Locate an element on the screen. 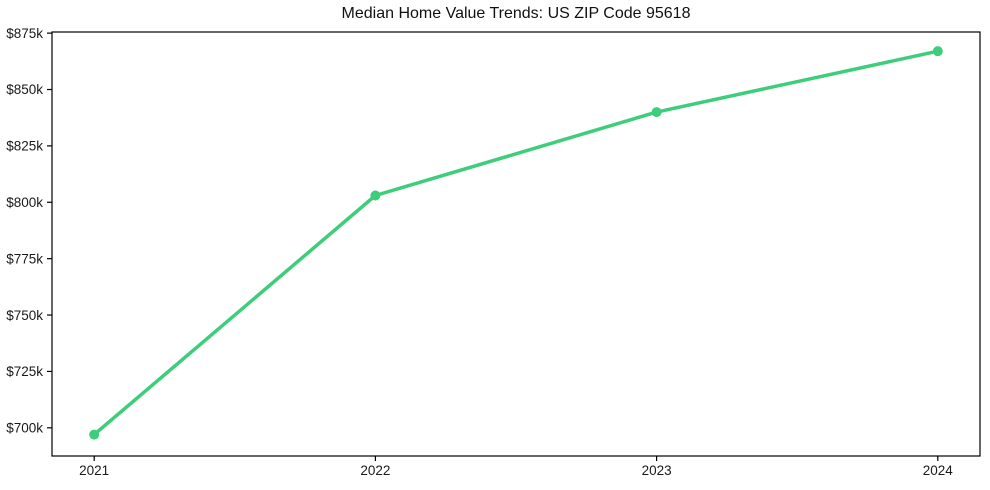 The height and width of the screenshot is (490, 990). y-tick-label: $800k is located at coordinates (24, 202).